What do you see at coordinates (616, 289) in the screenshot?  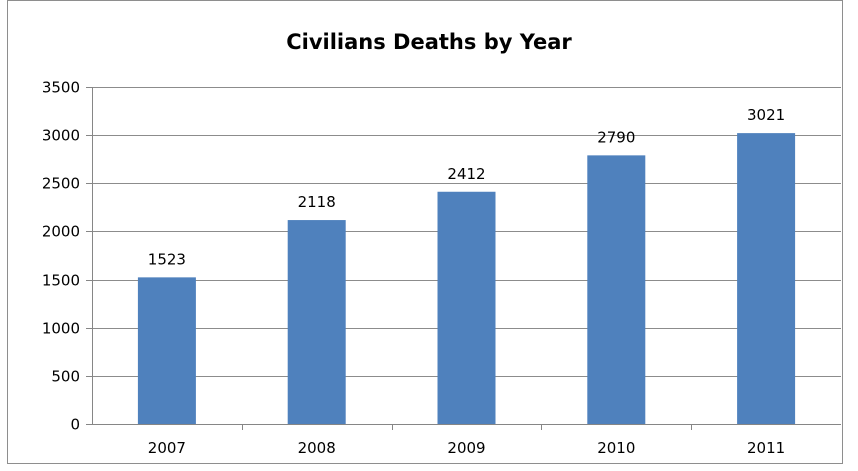 I see `bar-2010` at bounding box center [616, 289].